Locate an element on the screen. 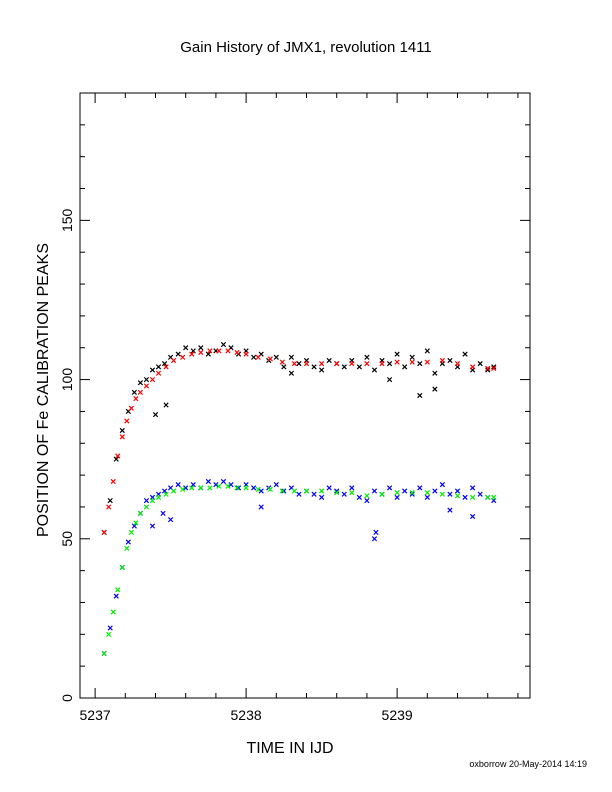 This screenshot has height=792, width=612. y-axis-label: POSITION OF Fe CALIBRATION PEAKS is located at coordinates (43, 390).